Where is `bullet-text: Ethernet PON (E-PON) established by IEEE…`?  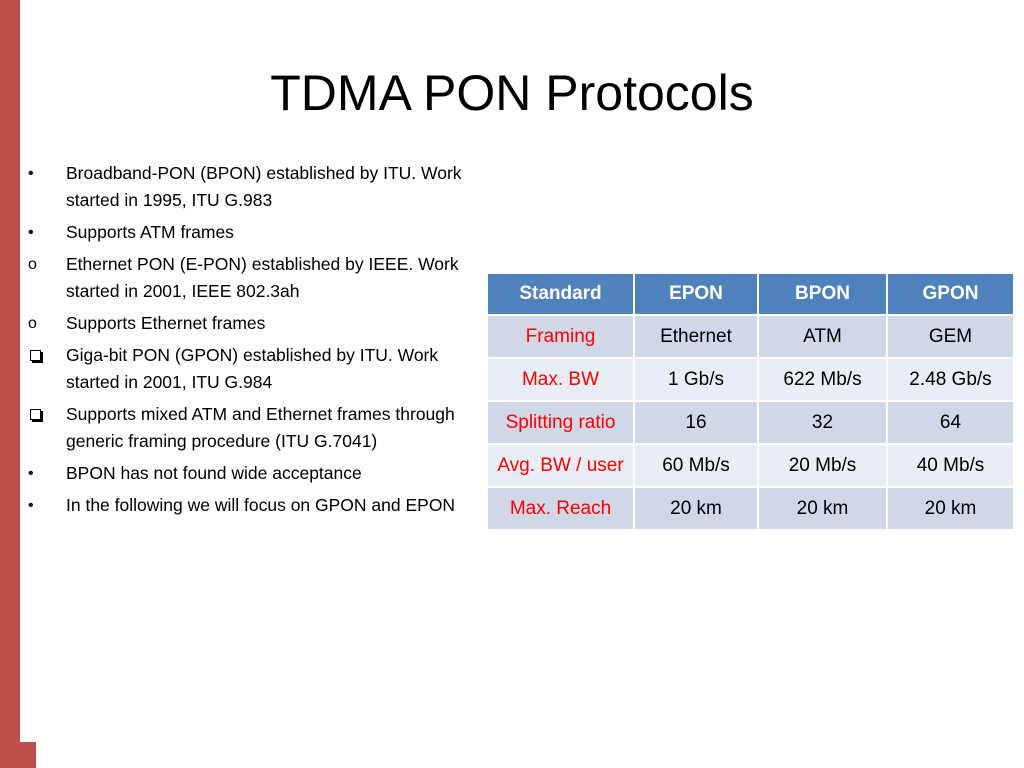 bullet-text: Ethernet PON (E-PON) established by IEEE… is located at coordinates (262, 277).